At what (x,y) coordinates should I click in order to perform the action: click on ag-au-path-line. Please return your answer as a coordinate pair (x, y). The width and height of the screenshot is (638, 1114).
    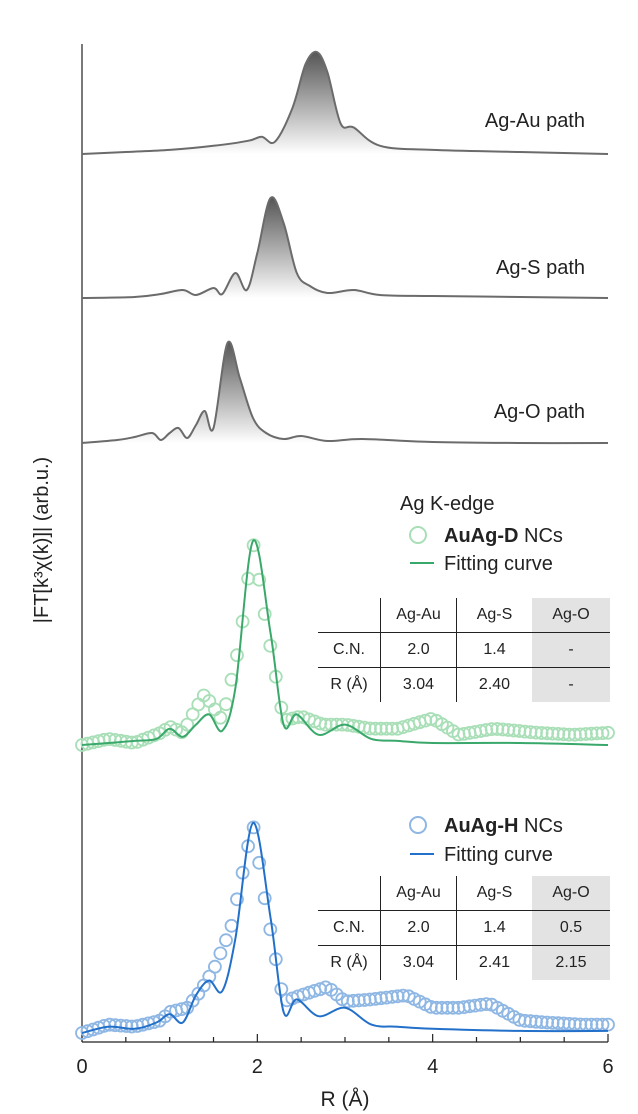
    Looking at the image, I should click on (345, 102).